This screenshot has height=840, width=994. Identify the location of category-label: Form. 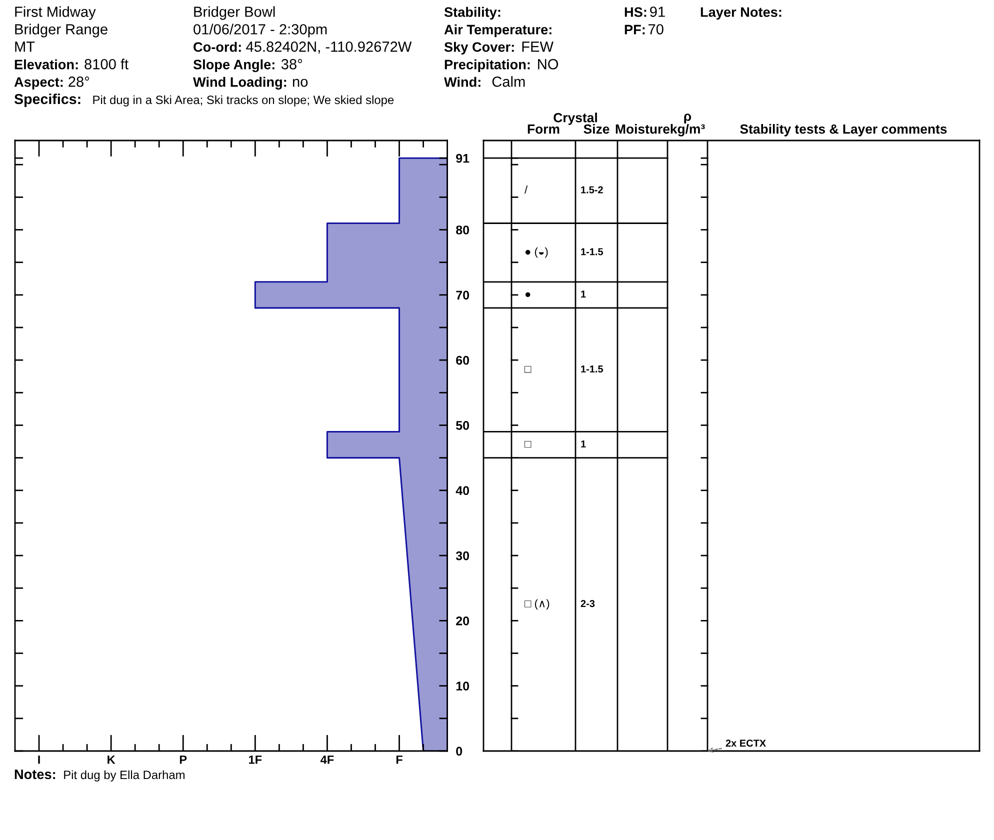
(544, 129).